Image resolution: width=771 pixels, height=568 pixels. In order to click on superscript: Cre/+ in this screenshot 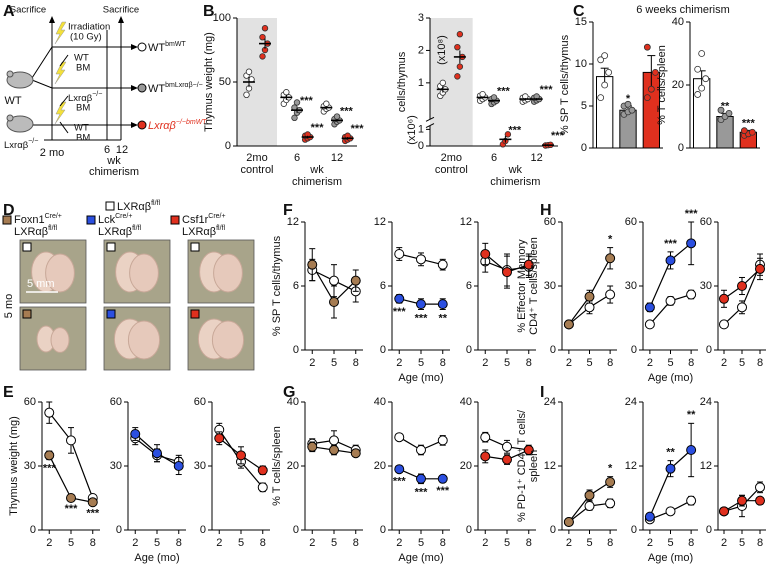, I will do `click(53, 216)`.